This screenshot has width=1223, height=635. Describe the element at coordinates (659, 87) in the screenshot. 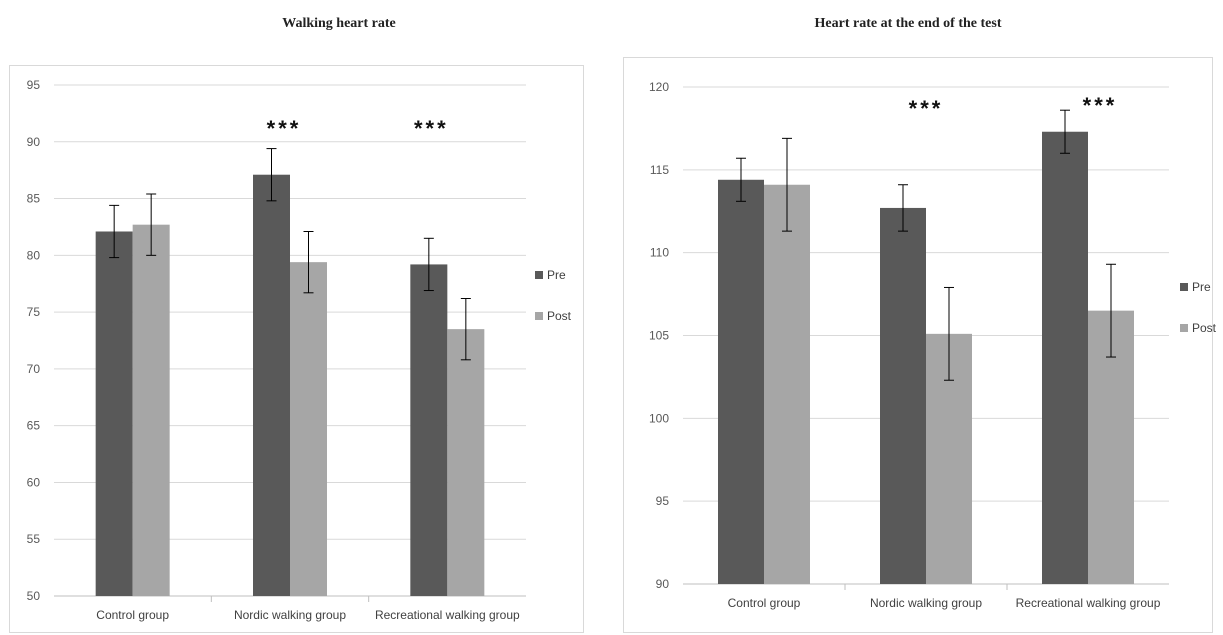

I see `y-tick-label: 120` at that location.